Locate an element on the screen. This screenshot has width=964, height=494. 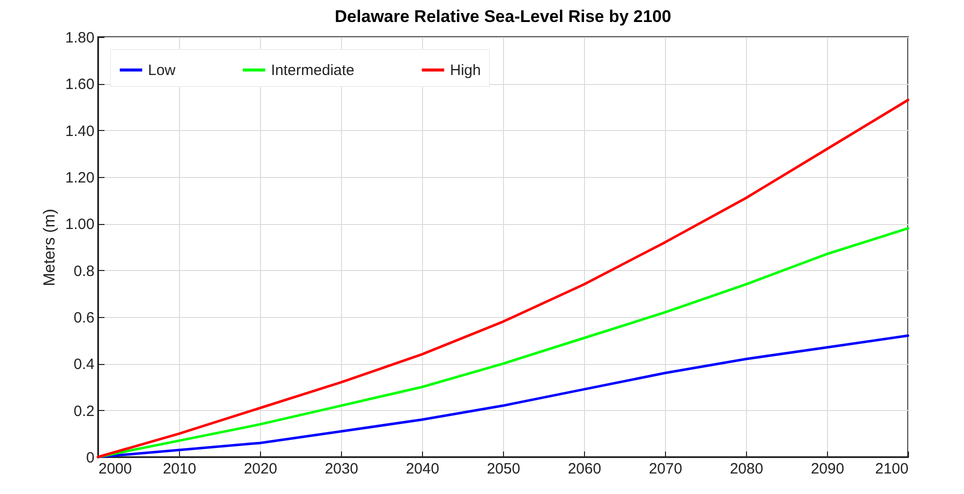
x-tick-label: 2050 is located at coordinates (503, 469).